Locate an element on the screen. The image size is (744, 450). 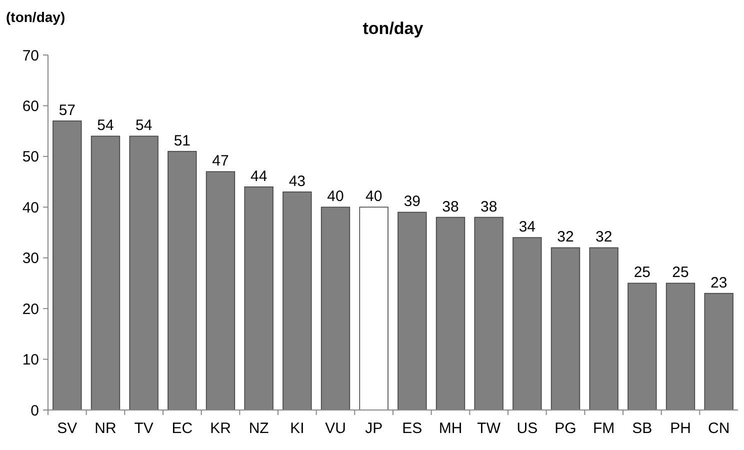
data-label: 43 is located at coordinates (297, 181).